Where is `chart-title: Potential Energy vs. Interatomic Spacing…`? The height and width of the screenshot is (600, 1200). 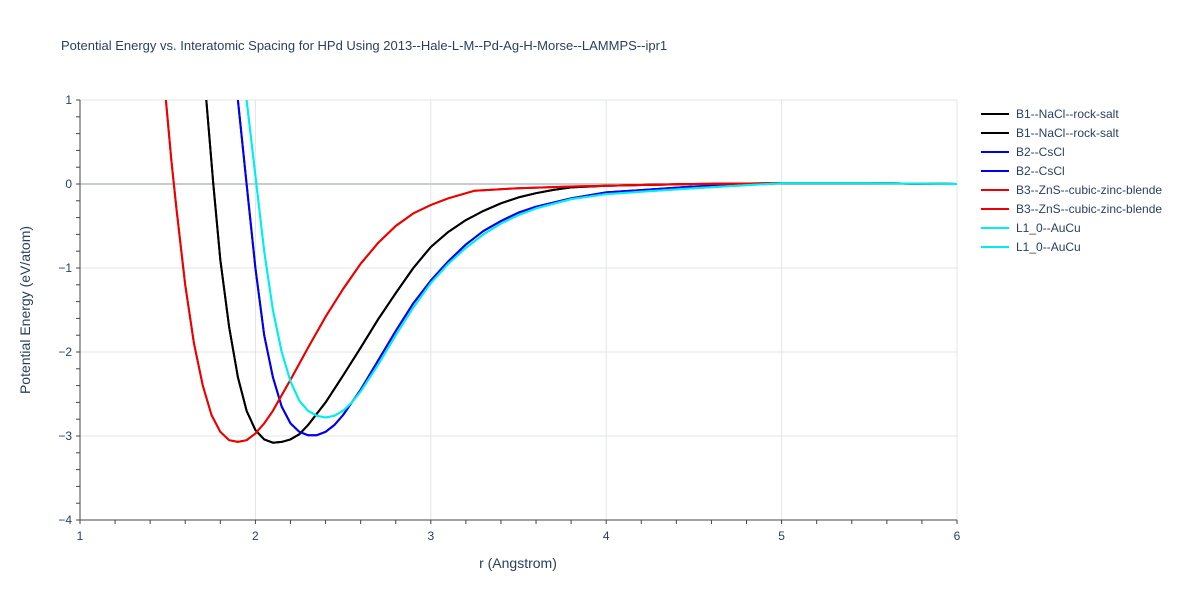
chart-title: Potential Energy vs. Interatomic Spacing… is located at coordinates (364, 45).